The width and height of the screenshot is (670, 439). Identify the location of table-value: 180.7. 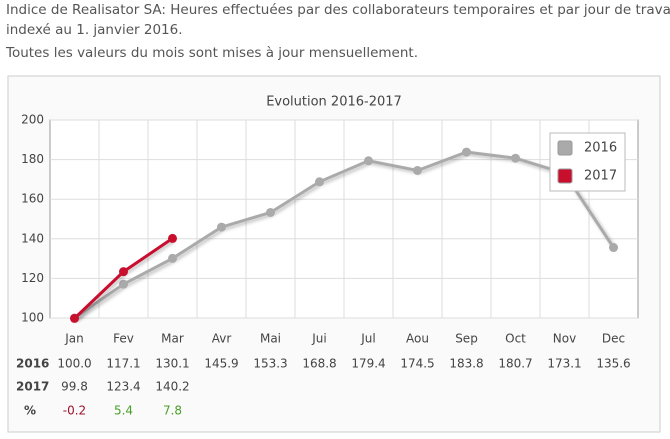
(515, 364).